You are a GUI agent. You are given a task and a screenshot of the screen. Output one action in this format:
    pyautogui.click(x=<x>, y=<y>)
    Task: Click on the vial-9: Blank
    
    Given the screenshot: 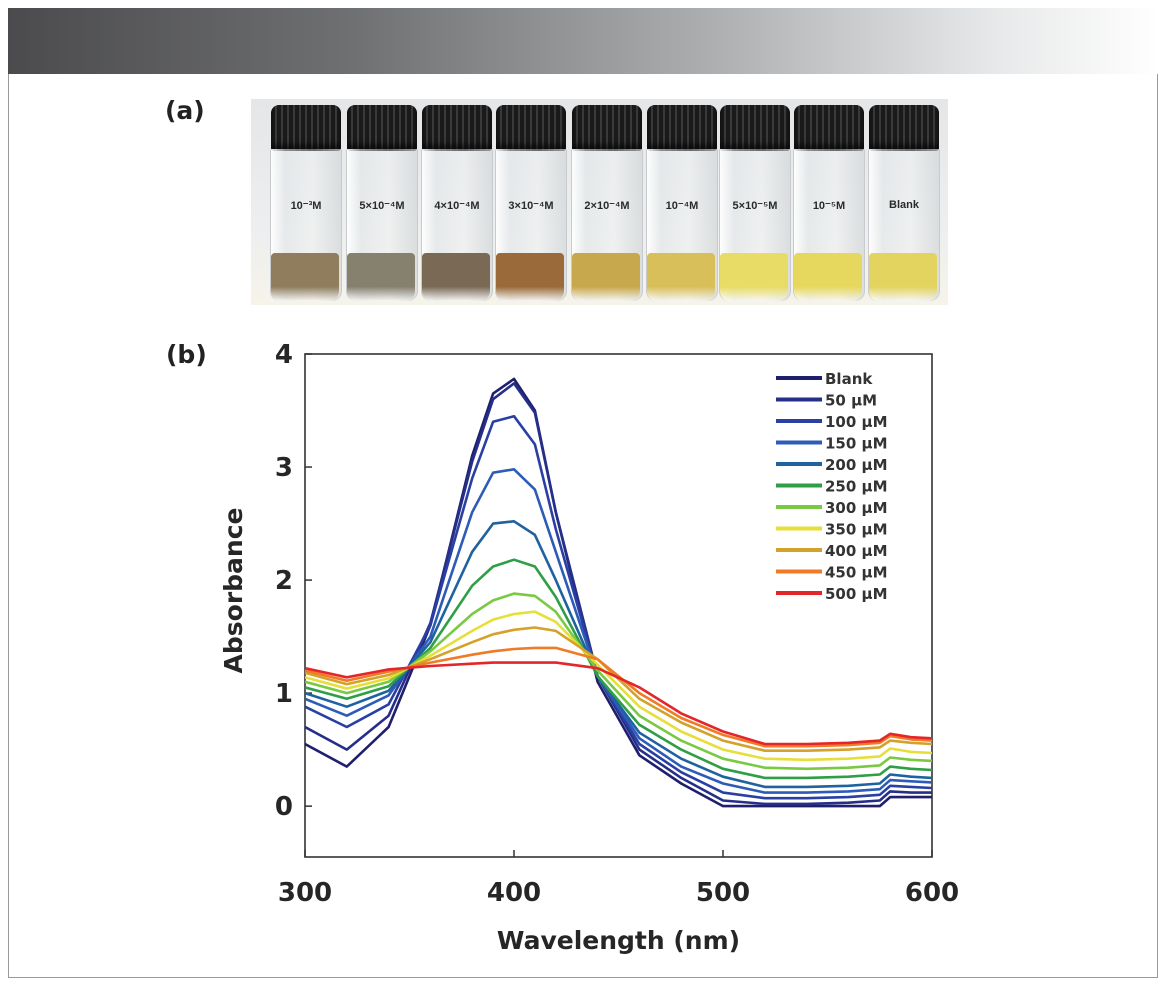 What is the action you would take?
    pyautogui.click(x=904, y=202)
    